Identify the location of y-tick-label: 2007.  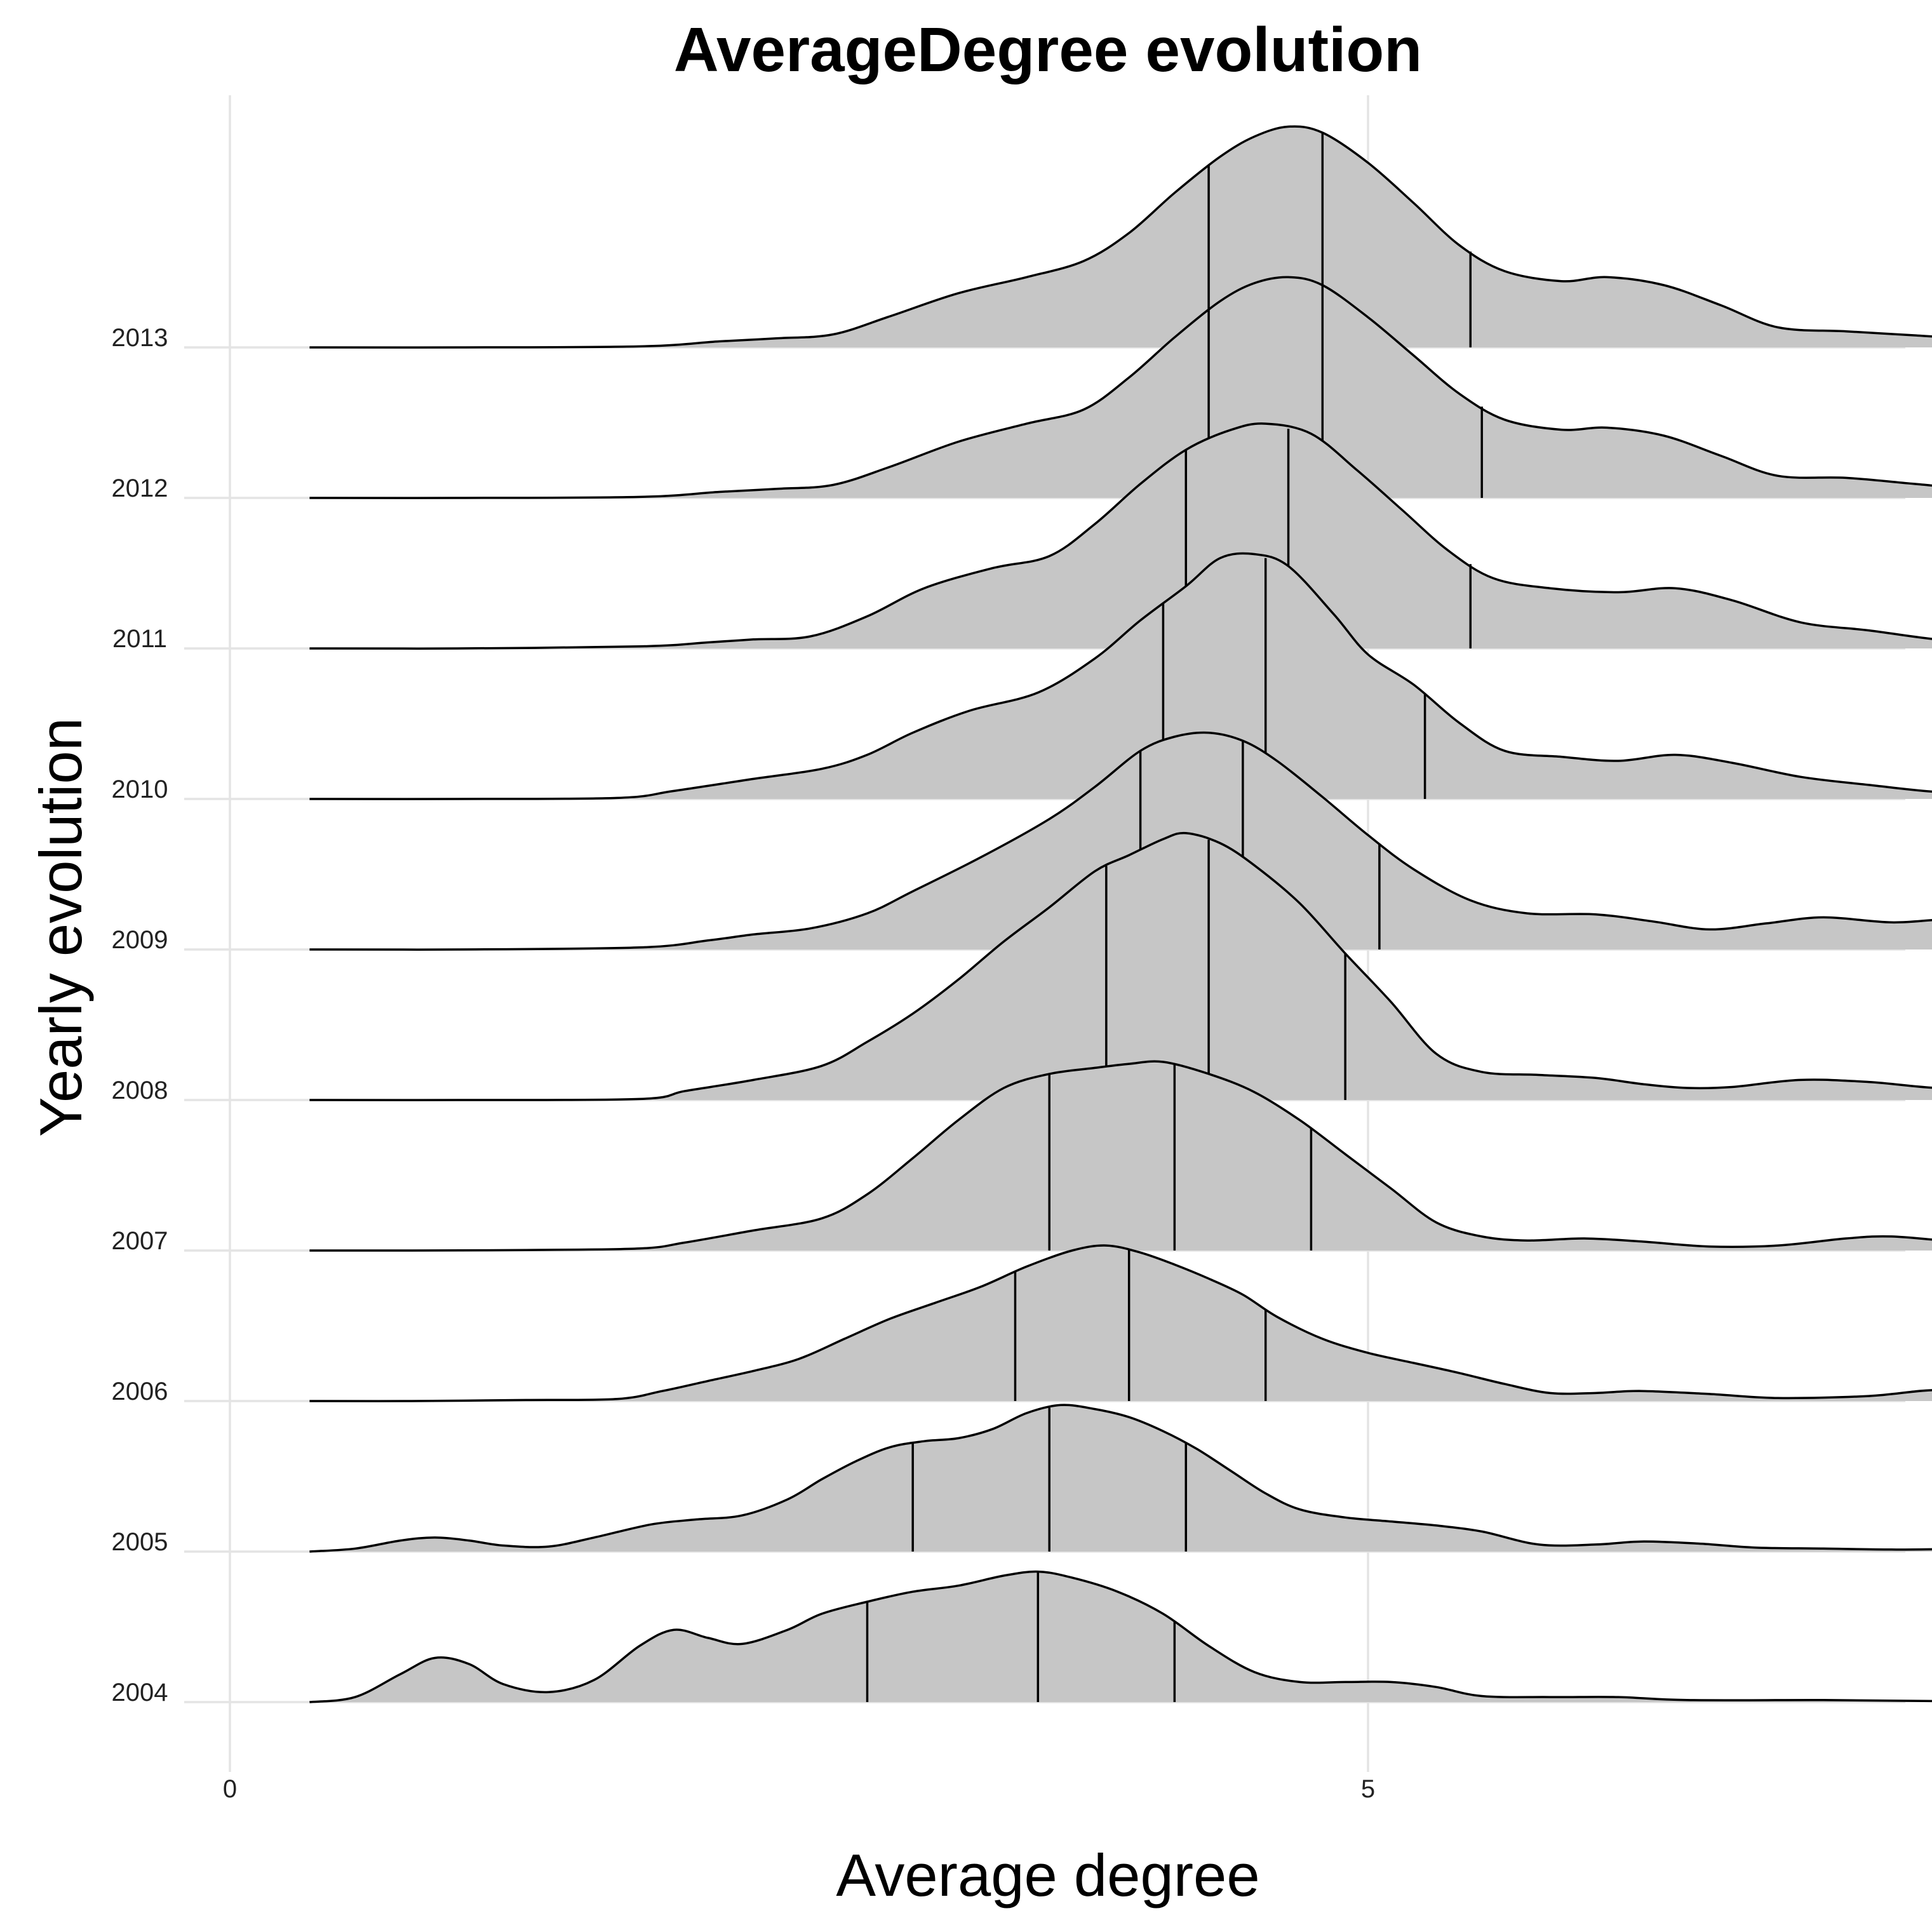
(140, 1241).